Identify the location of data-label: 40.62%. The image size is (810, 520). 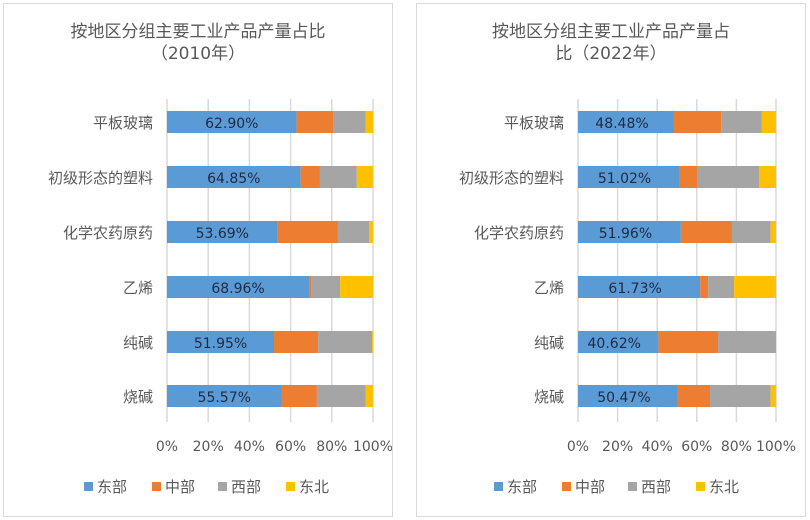
(614, 344).